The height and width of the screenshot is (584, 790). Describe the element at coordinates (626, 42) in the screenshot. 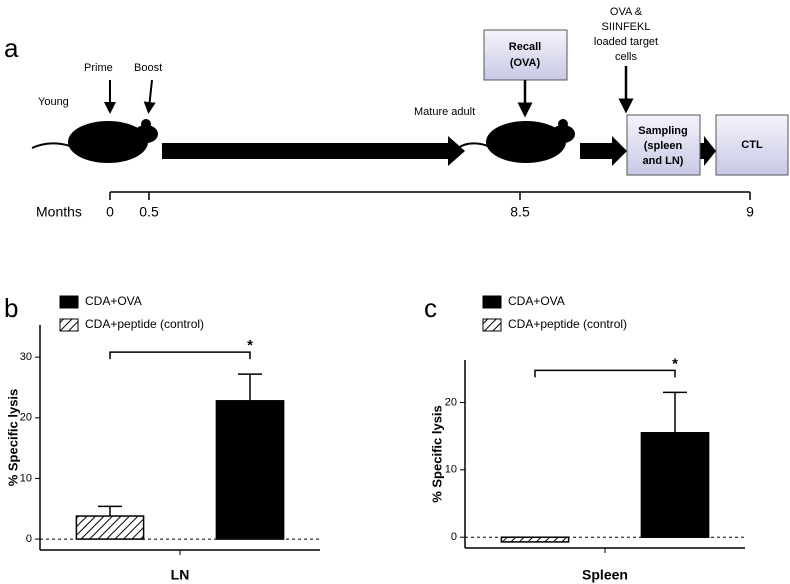

I see `label: loaded target` at that location.